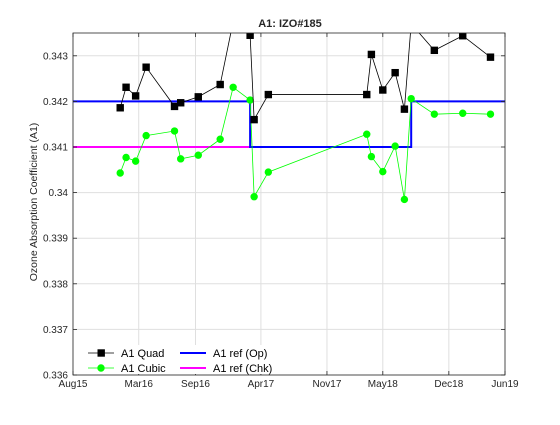  Describe the element at coordinates (55, 239) in the screenshot. I see `y-tick-label: 0.339` at that location.